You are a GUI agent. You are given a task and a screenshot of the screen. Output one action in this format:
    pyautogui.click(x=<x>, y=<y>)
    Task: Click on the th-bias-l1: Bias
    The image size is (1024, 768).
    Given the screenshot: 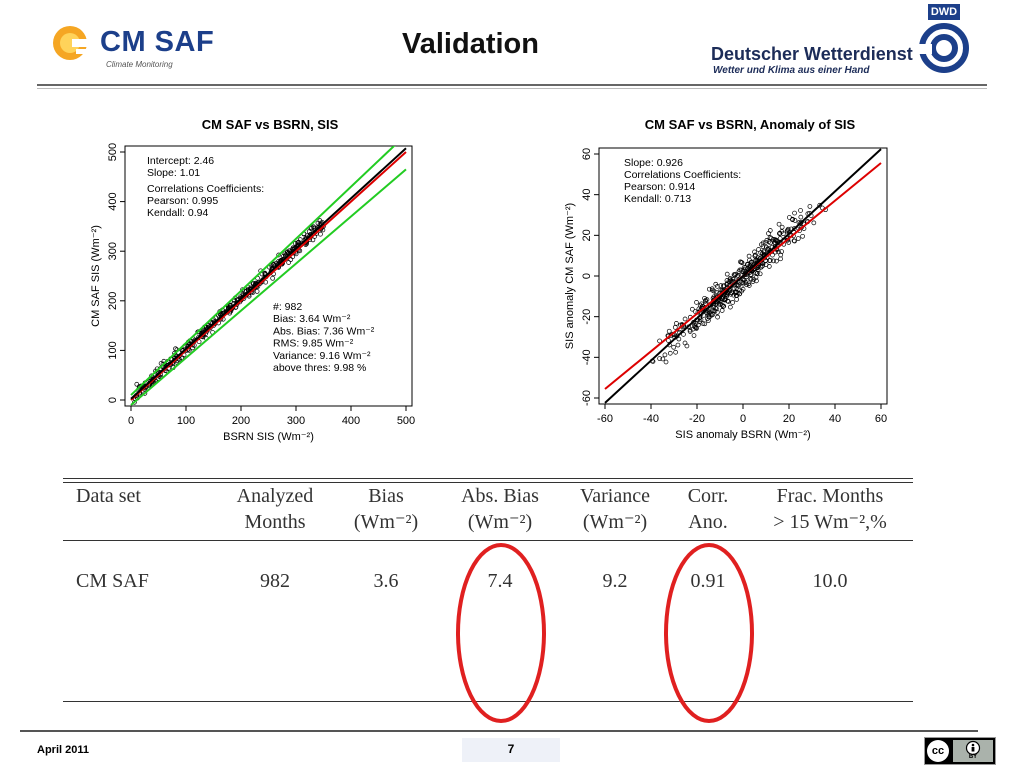 What is the action you would take?
    pyautogui.click(x=386, y=496)
    